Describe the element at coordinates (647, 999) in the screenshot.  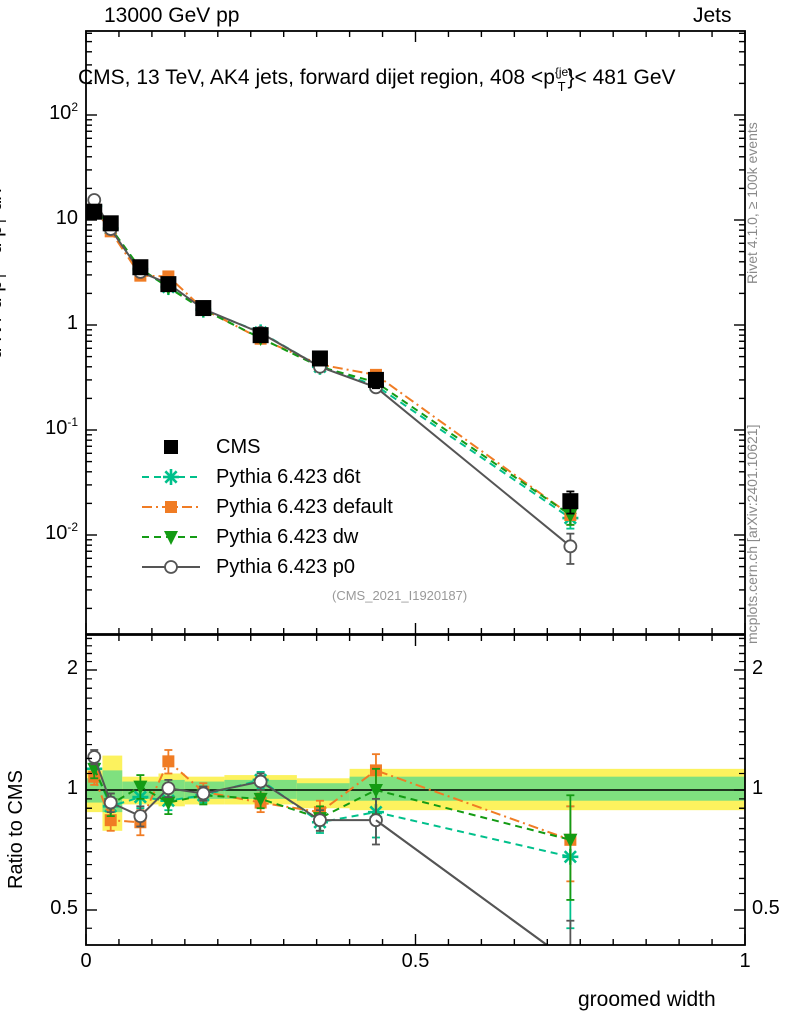
I see `x-axis-label: groomed width` at that location.